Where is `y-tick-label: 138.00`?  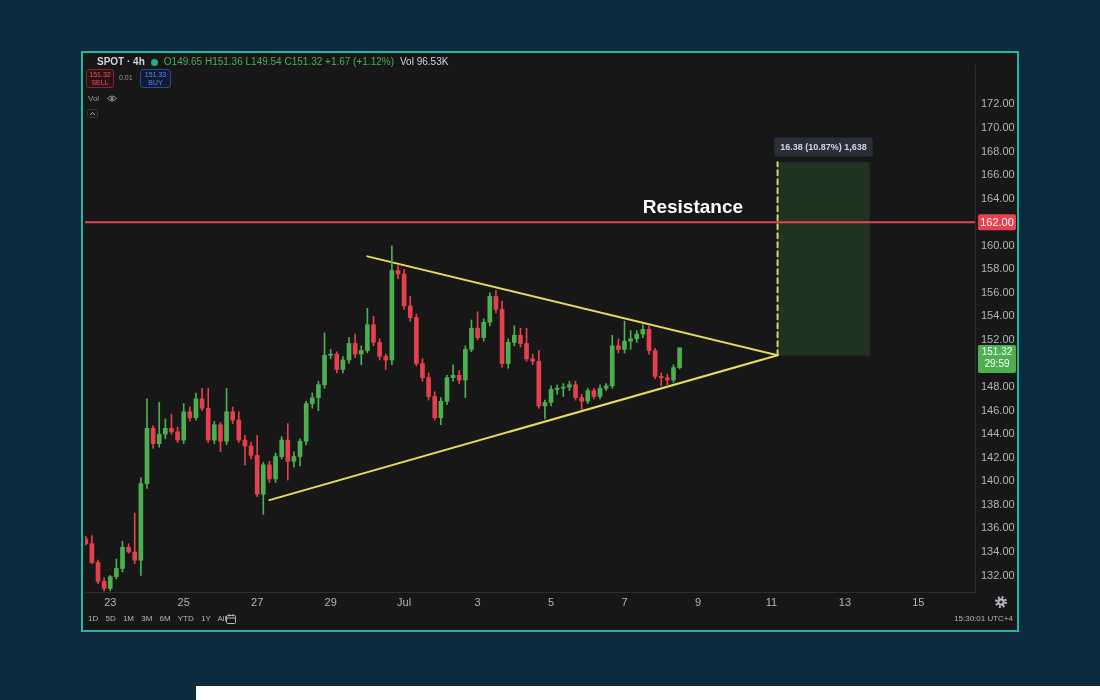
y-tick-label: 138.00 is located at coordinates (998, 503).